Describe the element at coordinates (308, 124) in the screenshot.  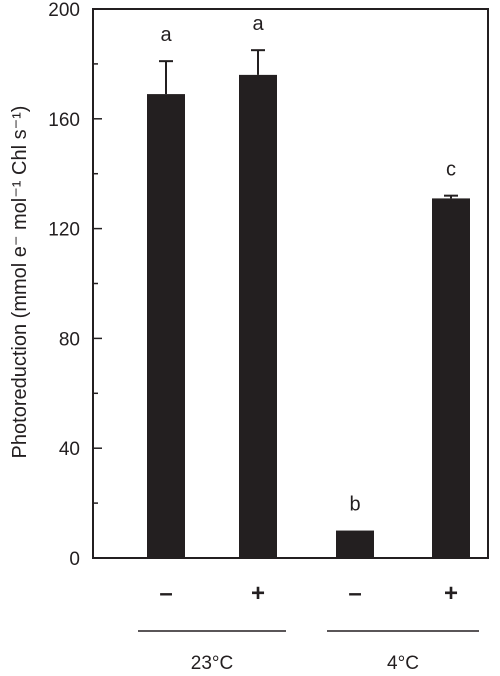
I see `error-bars` at that location.